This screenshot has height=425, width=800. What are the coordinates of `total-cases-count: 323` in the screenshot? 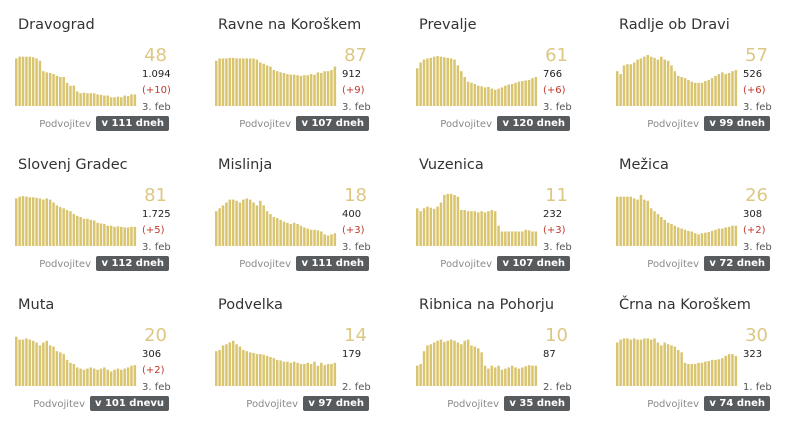 It's located at (753, 354).